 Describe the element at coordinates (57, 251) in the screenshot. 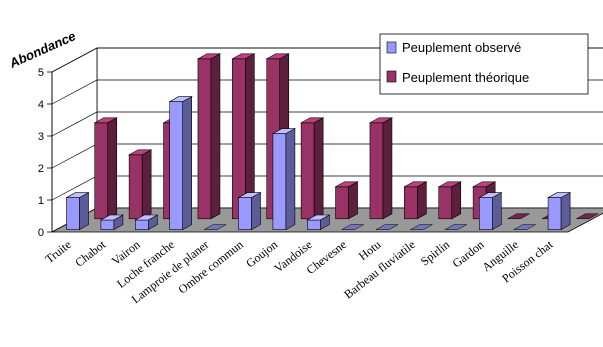

I see `category-label: Truite` at that location.